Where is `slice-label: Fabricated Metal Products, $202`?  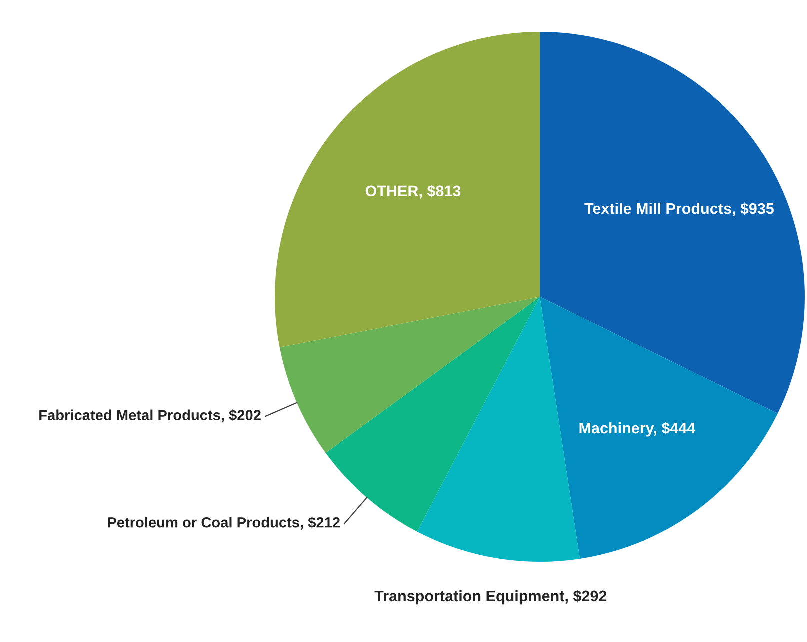
slice-label: Fabricated Metal Products, $202 is located at coordinates (150, 416).